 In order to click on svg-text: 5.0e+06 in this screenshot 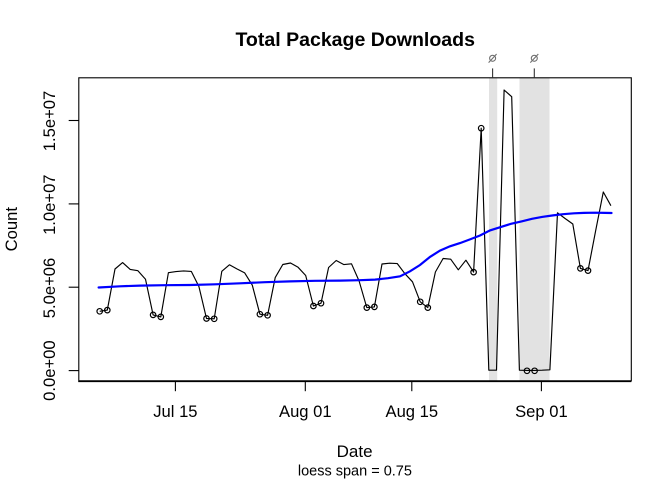, I will do `click(49, 288)`.